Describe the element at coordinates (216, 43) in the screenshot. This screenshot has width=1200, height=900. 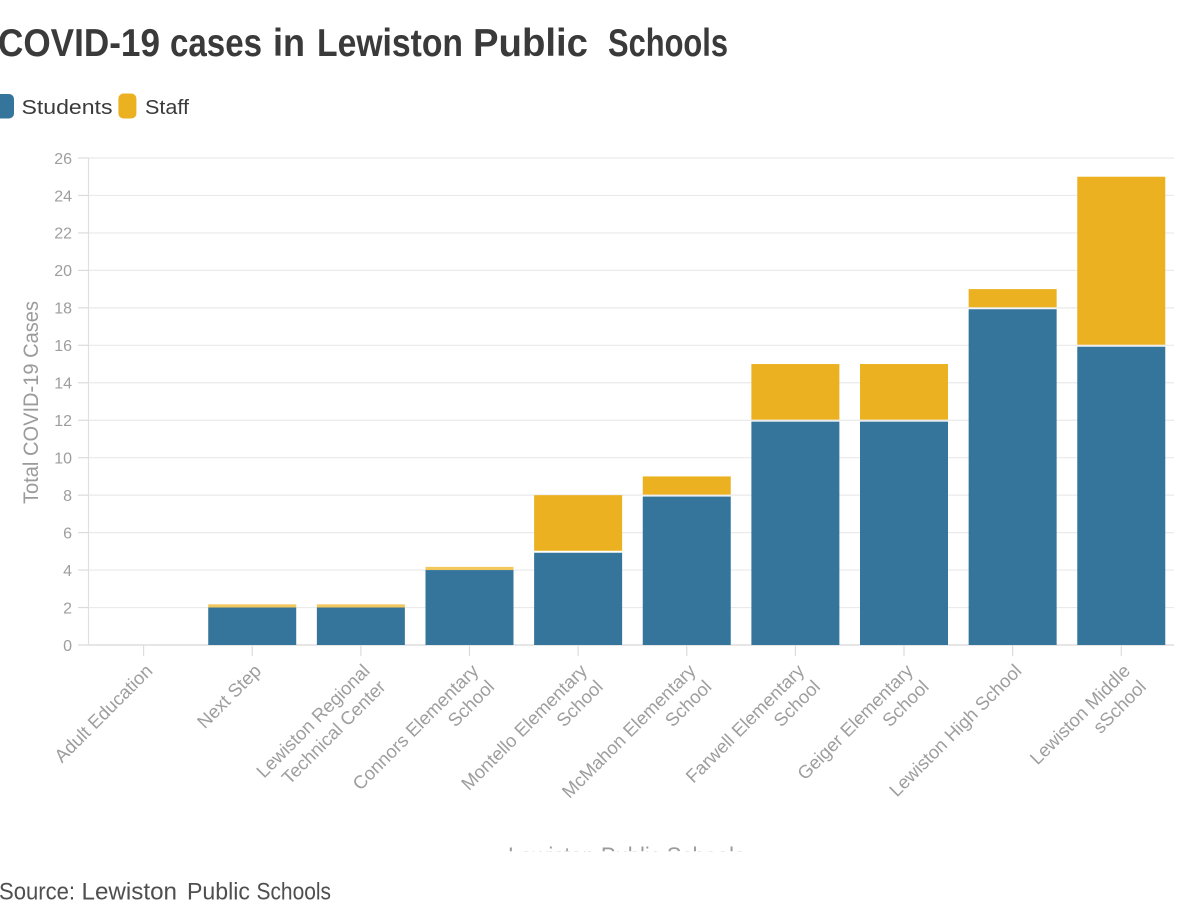
I see `svg-text: cases` at that location.